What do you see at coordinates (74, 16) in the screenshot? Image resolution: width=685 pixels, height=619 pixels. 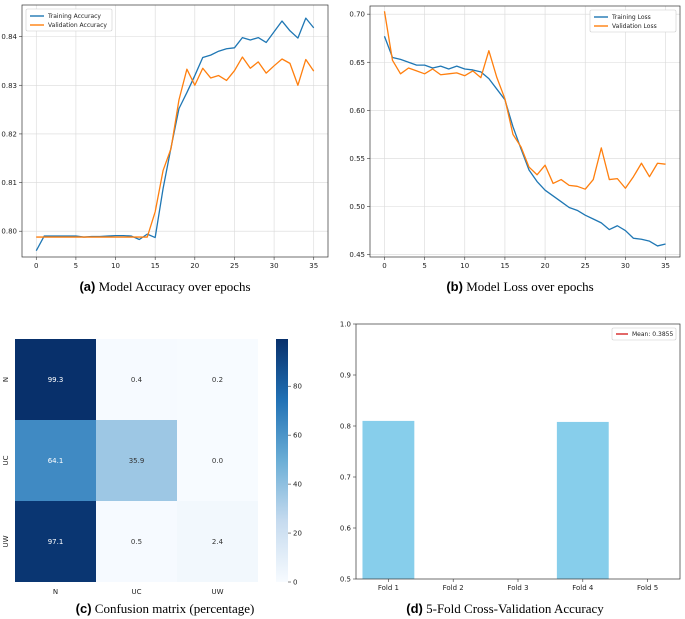 I see `accuracy-legend-label: Training Accuracy` at bounding box center [74, 16].